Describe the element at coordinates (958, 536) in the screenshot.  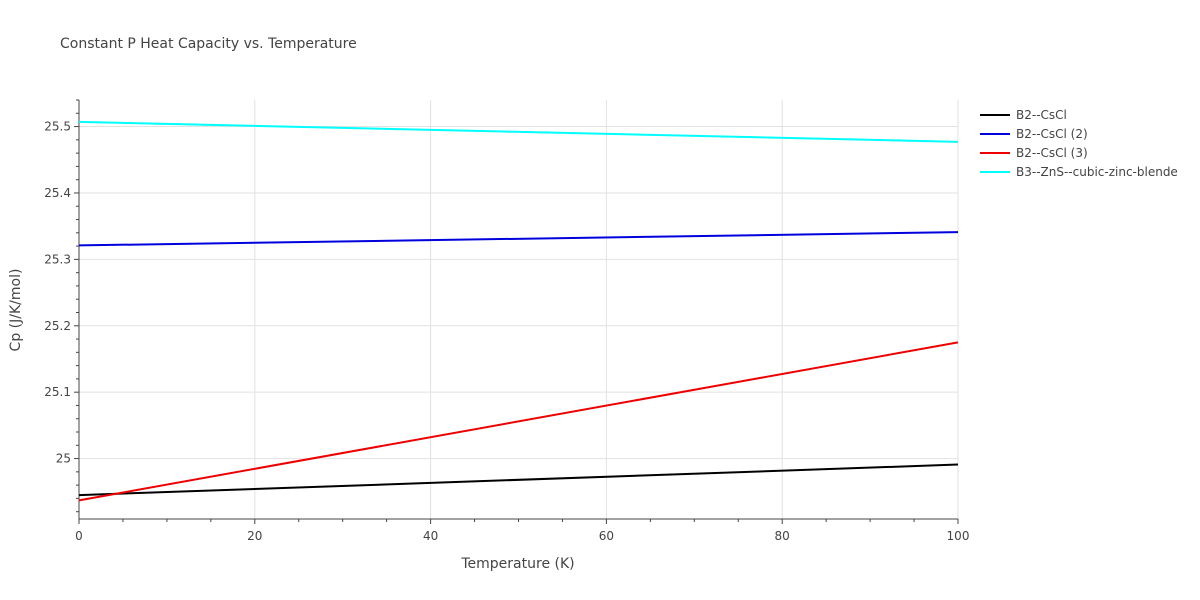
I see `x-tick-label: 100` at that location.